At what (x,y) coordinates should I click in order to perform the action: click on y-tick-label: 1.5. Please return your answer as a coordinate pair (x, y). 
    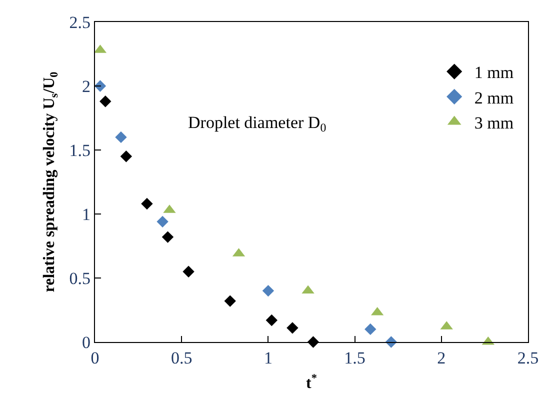
    Looking at the image, I should click on (79, 150).